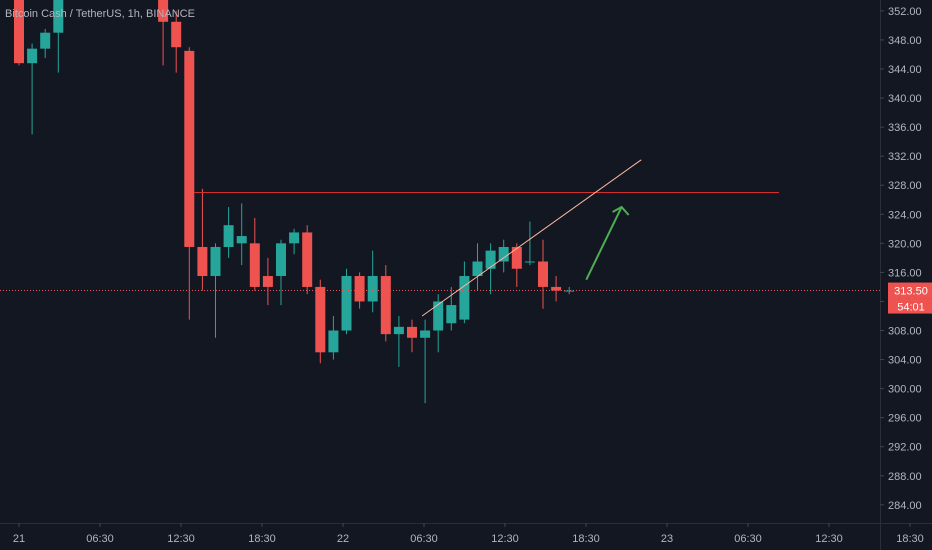 The width and height of the screenshot is (932, 550). I want to click on y-tick-label: 308.00, so click(905, 332).